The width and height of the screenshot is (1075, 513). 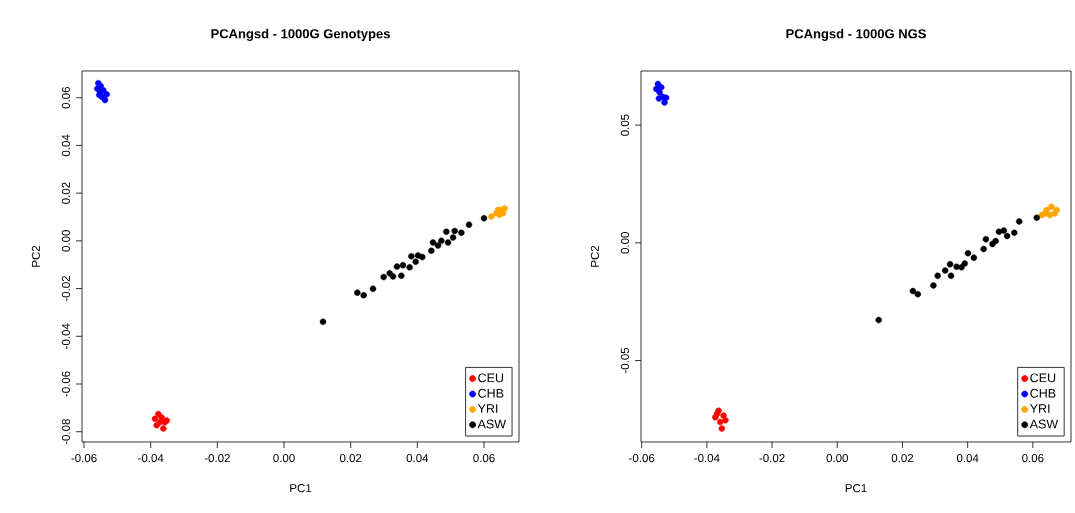 What do you see at coordinates (65, 145) in the screenshot?
I see `y-tick-label: 0.04` at bounding box center [65, 145].